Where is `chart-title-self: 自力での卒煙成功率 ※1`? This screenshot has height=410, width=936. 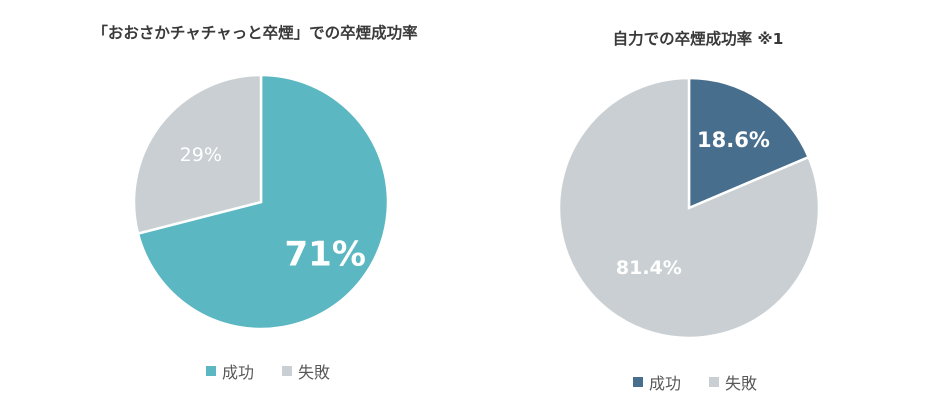 chart-title-self: 自力での卒煙成功率 ※1 is located at coordinates (698, 39).